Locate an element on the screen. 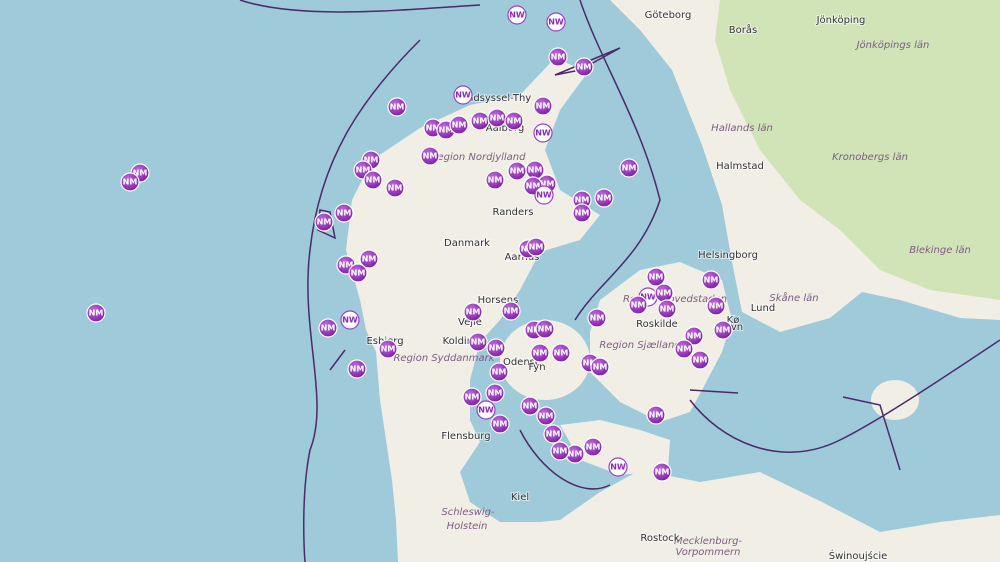  place-label: Halmstad is located at coordinates (740, 166).